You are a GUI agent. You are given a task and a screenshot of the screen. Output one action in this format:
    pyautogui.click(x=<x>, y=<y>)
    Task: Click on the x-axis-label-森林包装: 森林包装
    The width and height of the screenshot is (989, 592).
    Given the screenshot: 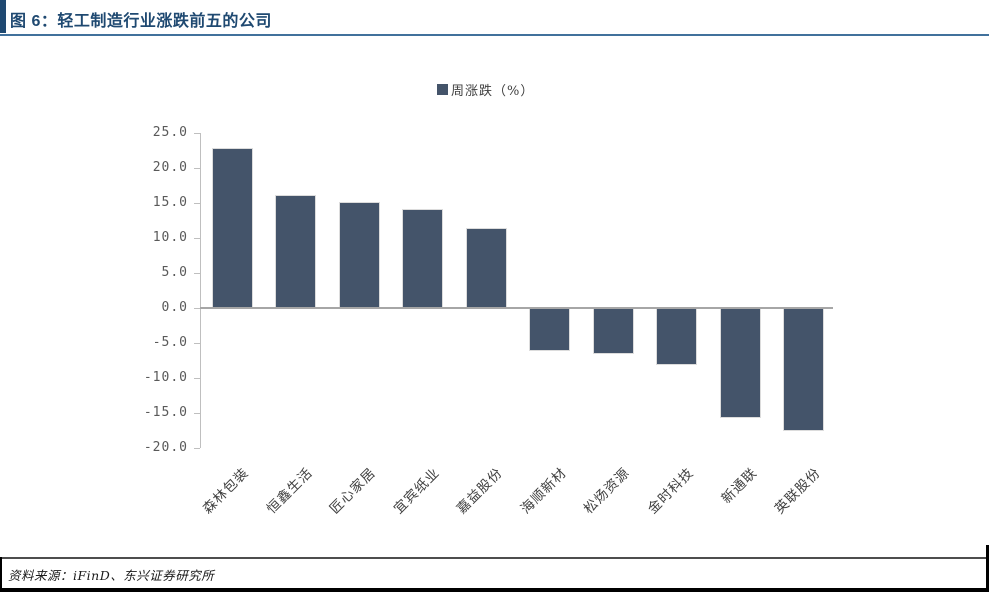 What is the action you would take?
    pyautogui.click(x=226, y=491)
    